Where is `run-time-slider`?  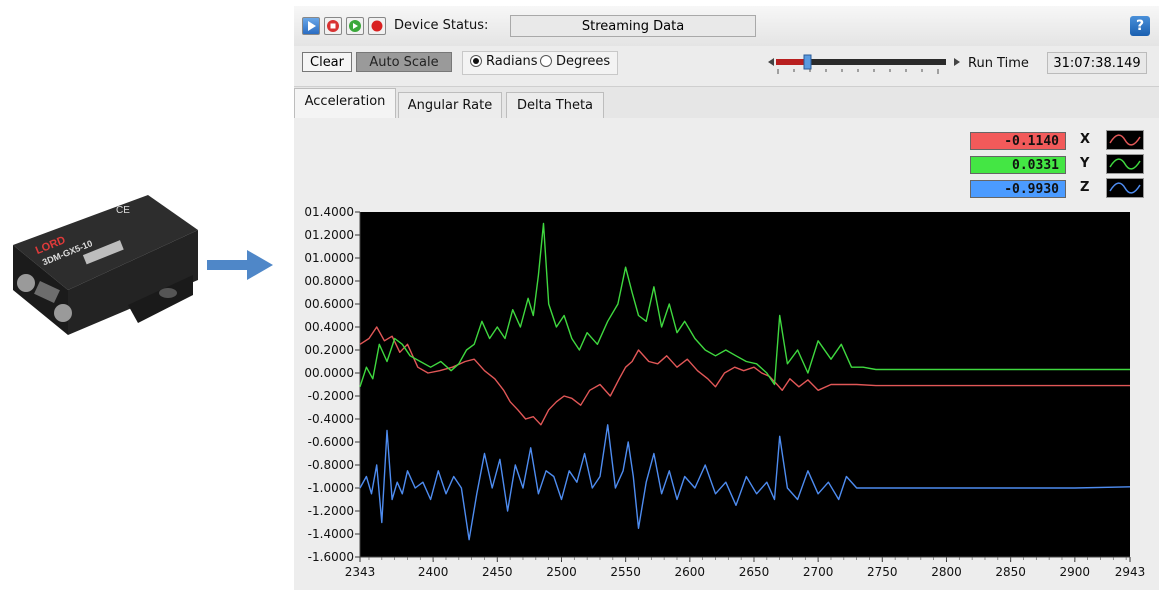
run-time-slider is located at coordinates (864, 65).